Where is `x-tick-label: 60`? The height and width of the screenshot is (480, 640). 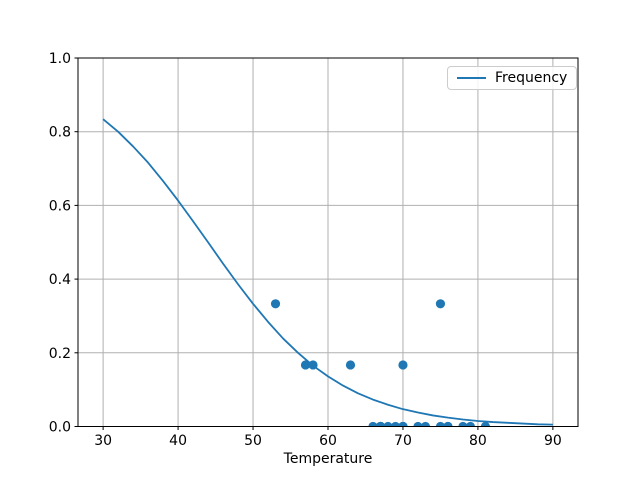
x-tick-label: 60 is located at coordinates (328, 441).